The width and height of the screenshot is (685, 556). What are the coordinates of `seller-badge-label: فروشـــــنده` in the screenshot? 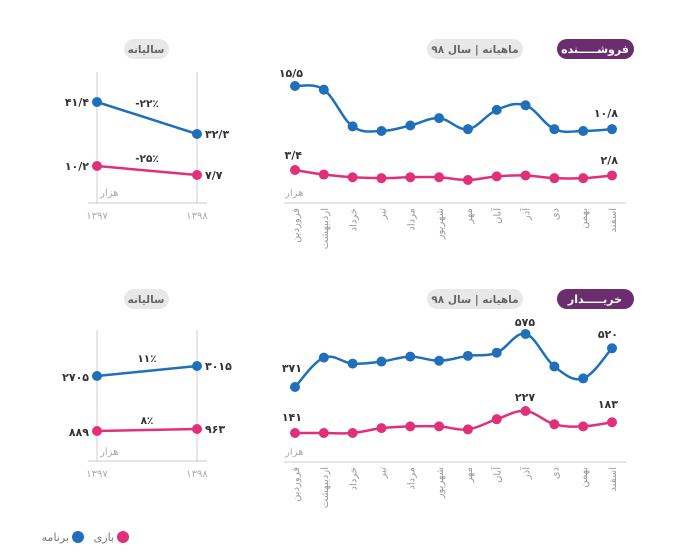 It's located at (595, 49).